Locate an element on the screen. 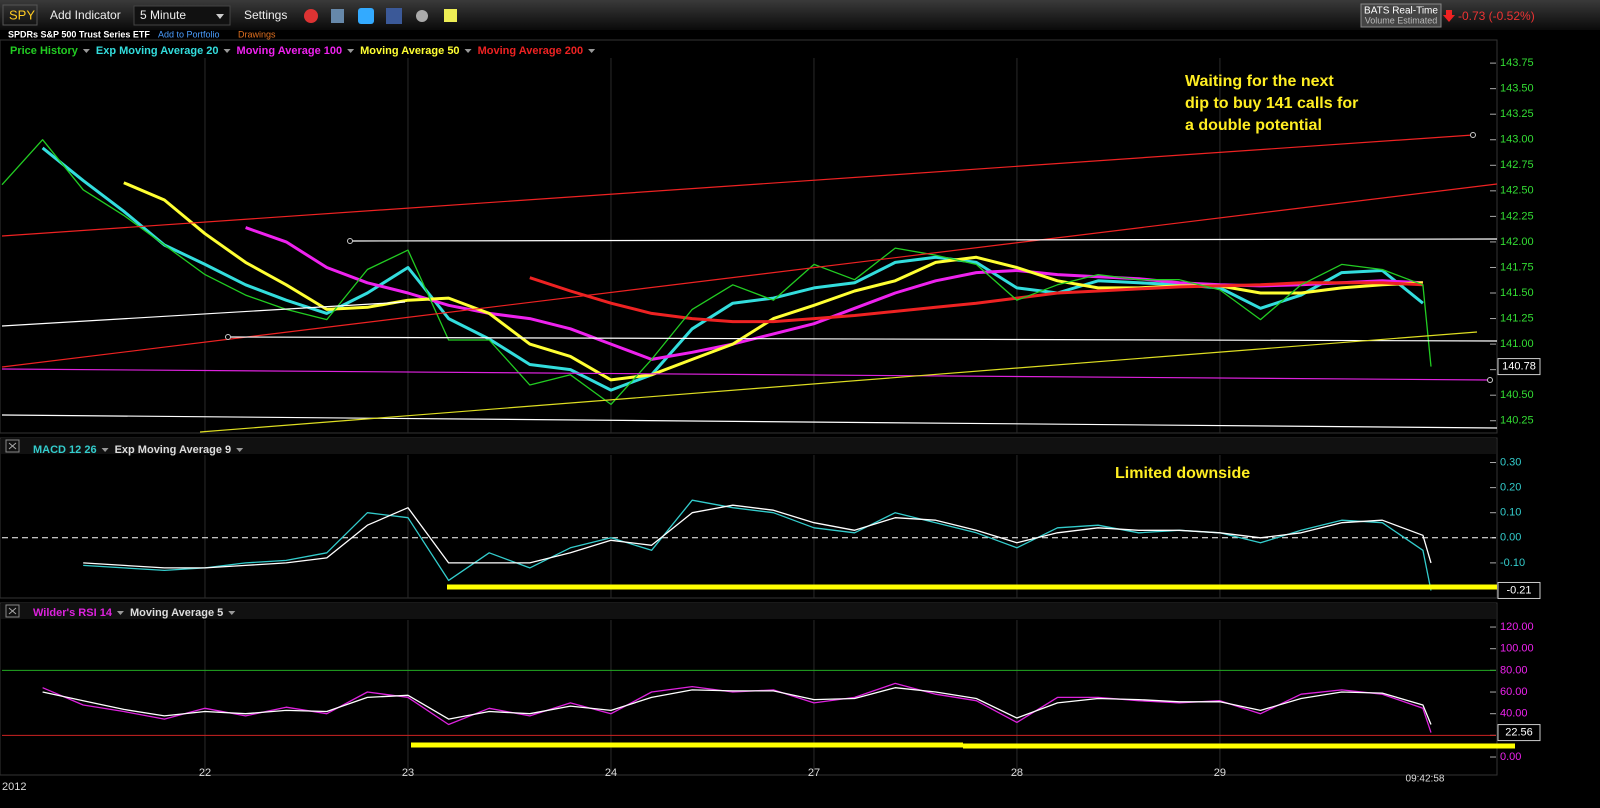 The width and height of the screenshot is (1600, 808). x-tick-label: 29 is located at coordinates (1220, 773).